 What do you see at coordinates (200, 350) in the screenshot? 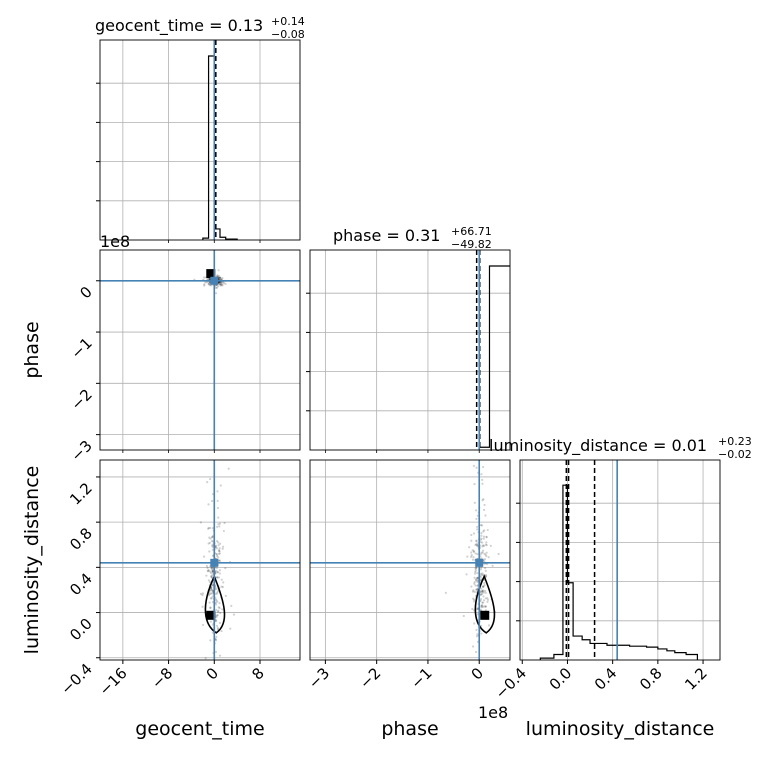
I see `panel-frame-phase-vs-geocent-time` at bounding box center [200, 350].